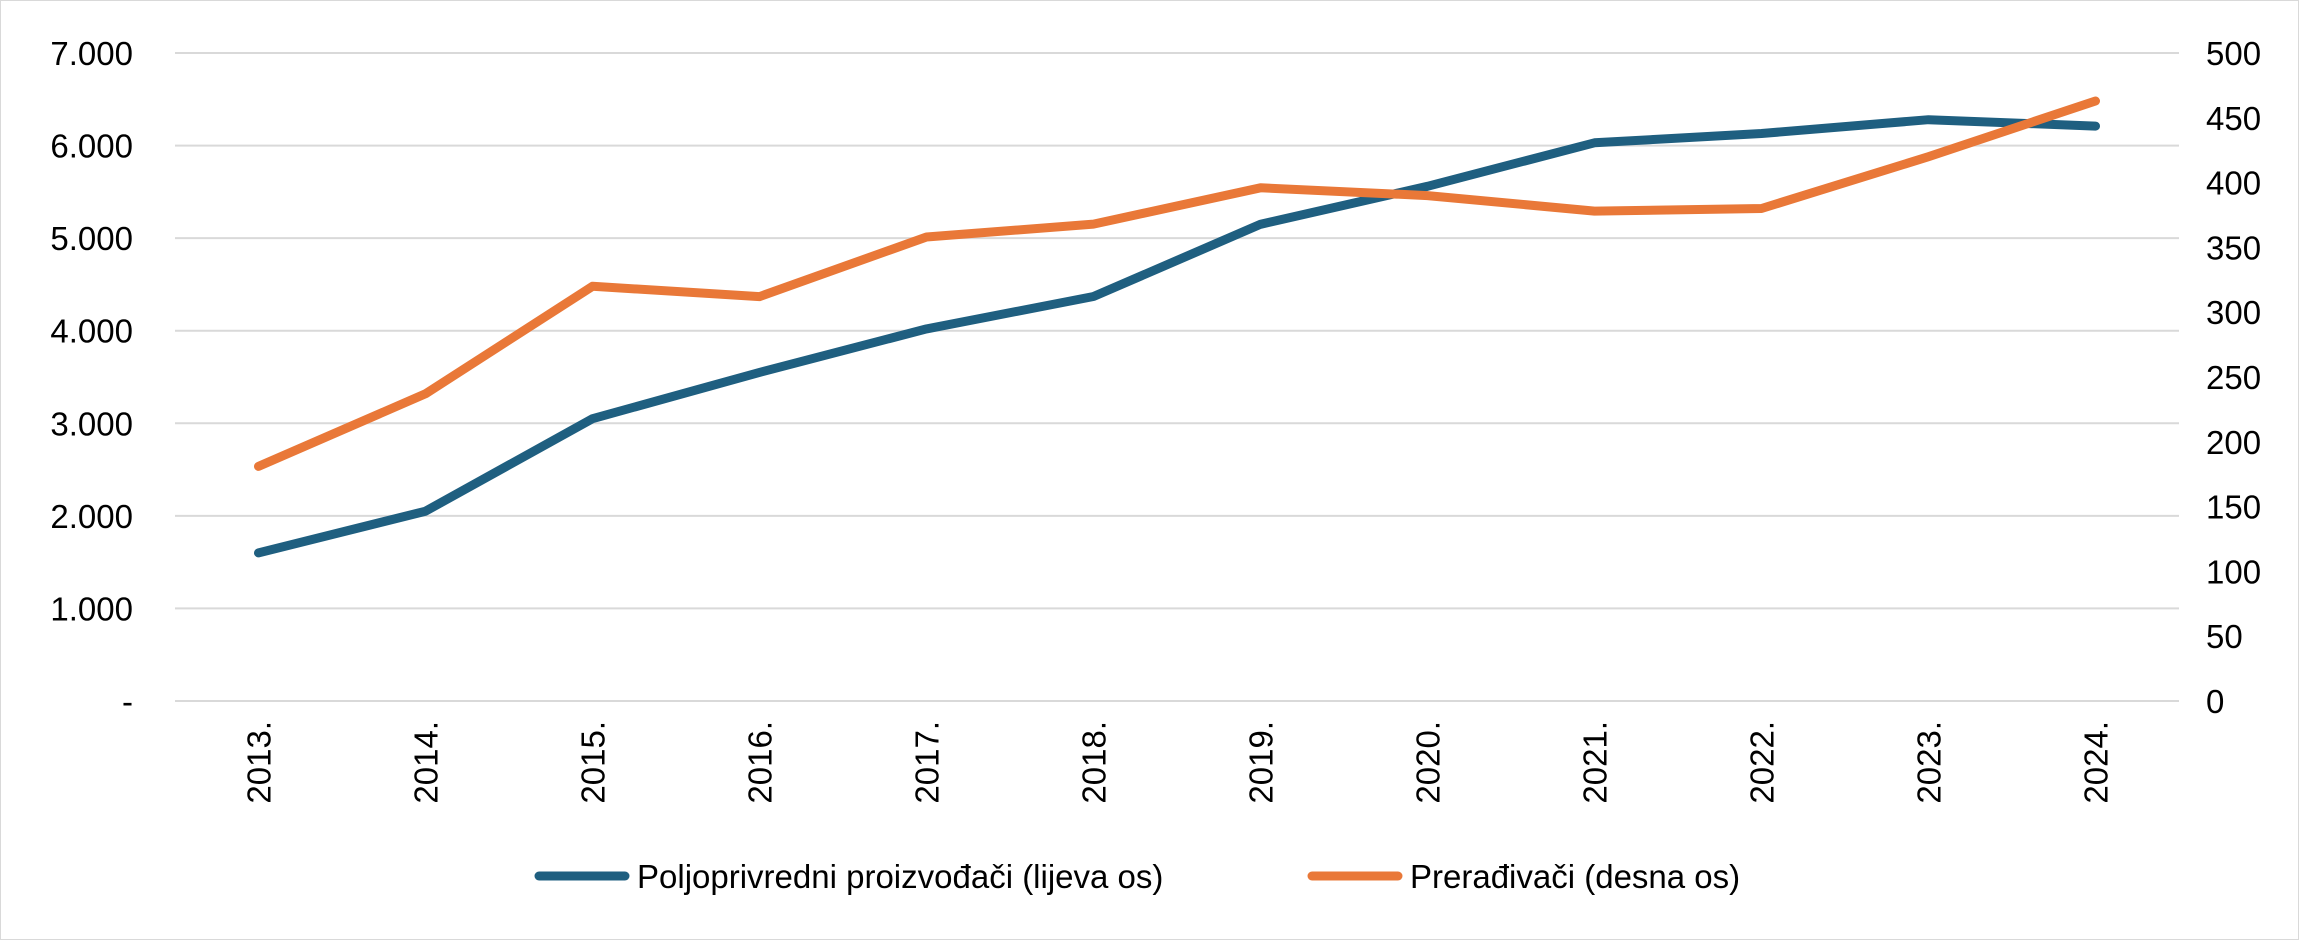 Image resolution: width=2299 pixels, height=944 pixels. I want to click on right-axis-tick-label: 200, so click(2233, 442).